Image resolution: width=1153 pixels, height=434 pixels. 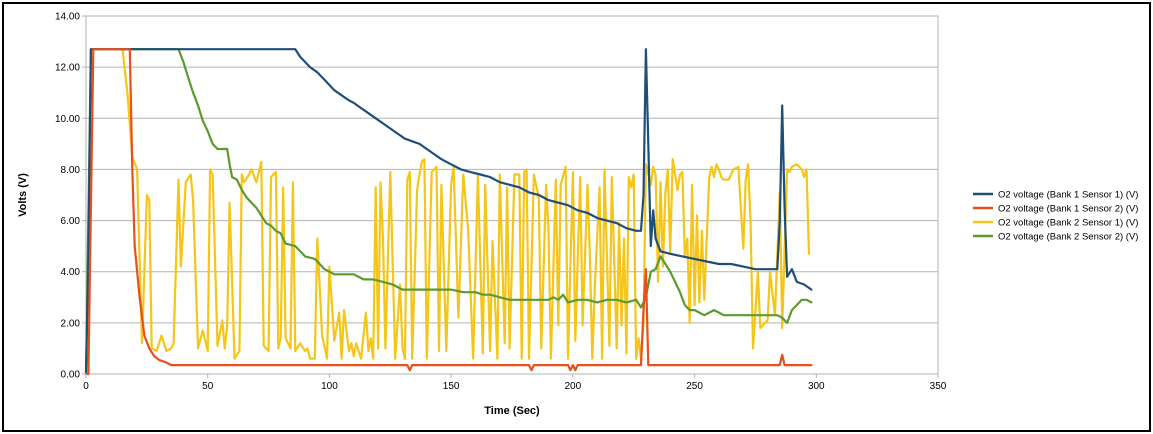 I want to click on y-tick-label: 14.00, so click(x=67, y=17).